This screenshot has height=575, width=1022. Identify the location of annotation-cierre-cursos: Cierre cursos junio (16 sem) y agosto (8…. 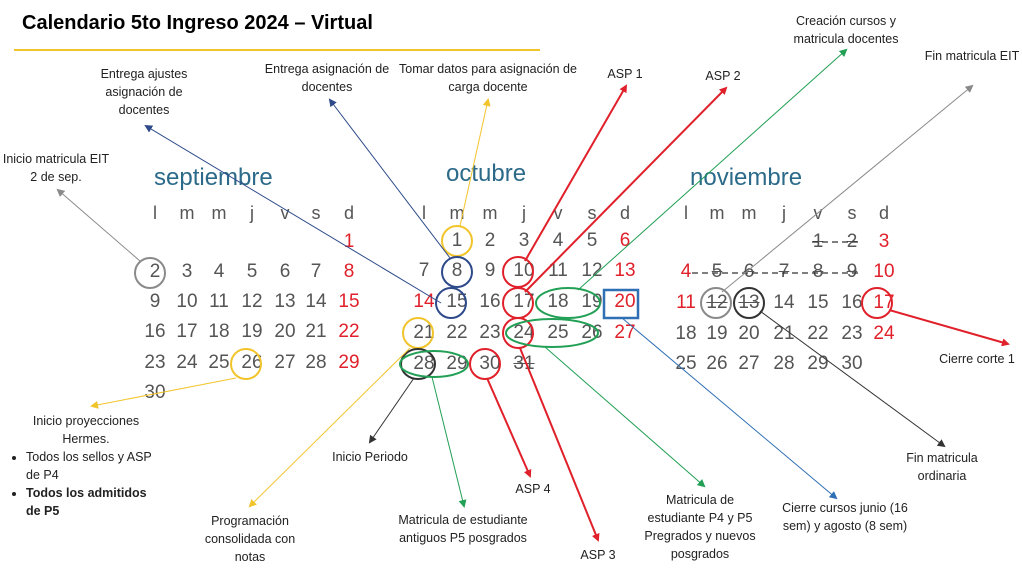
(845, 517).